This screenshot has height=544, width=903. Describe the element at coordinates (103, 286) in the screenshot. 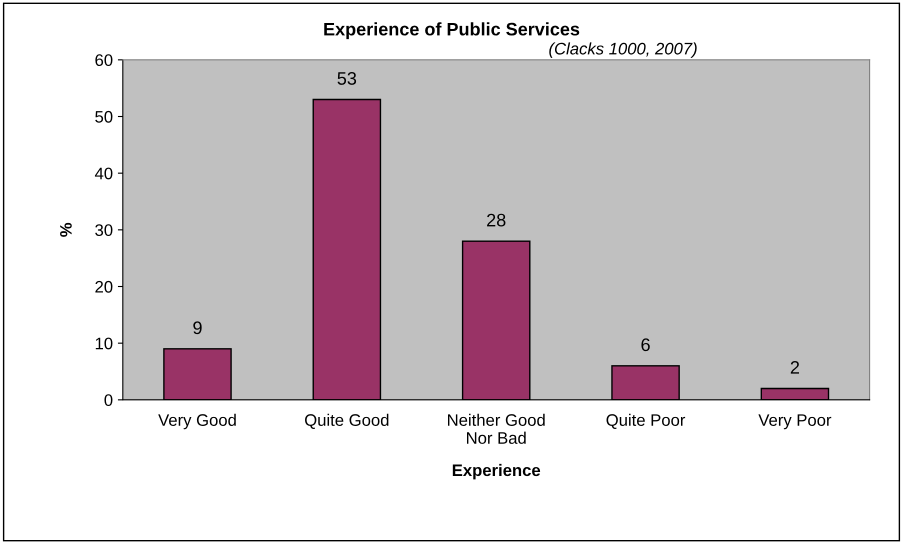

I see `y-tick-label: 20` at that location.